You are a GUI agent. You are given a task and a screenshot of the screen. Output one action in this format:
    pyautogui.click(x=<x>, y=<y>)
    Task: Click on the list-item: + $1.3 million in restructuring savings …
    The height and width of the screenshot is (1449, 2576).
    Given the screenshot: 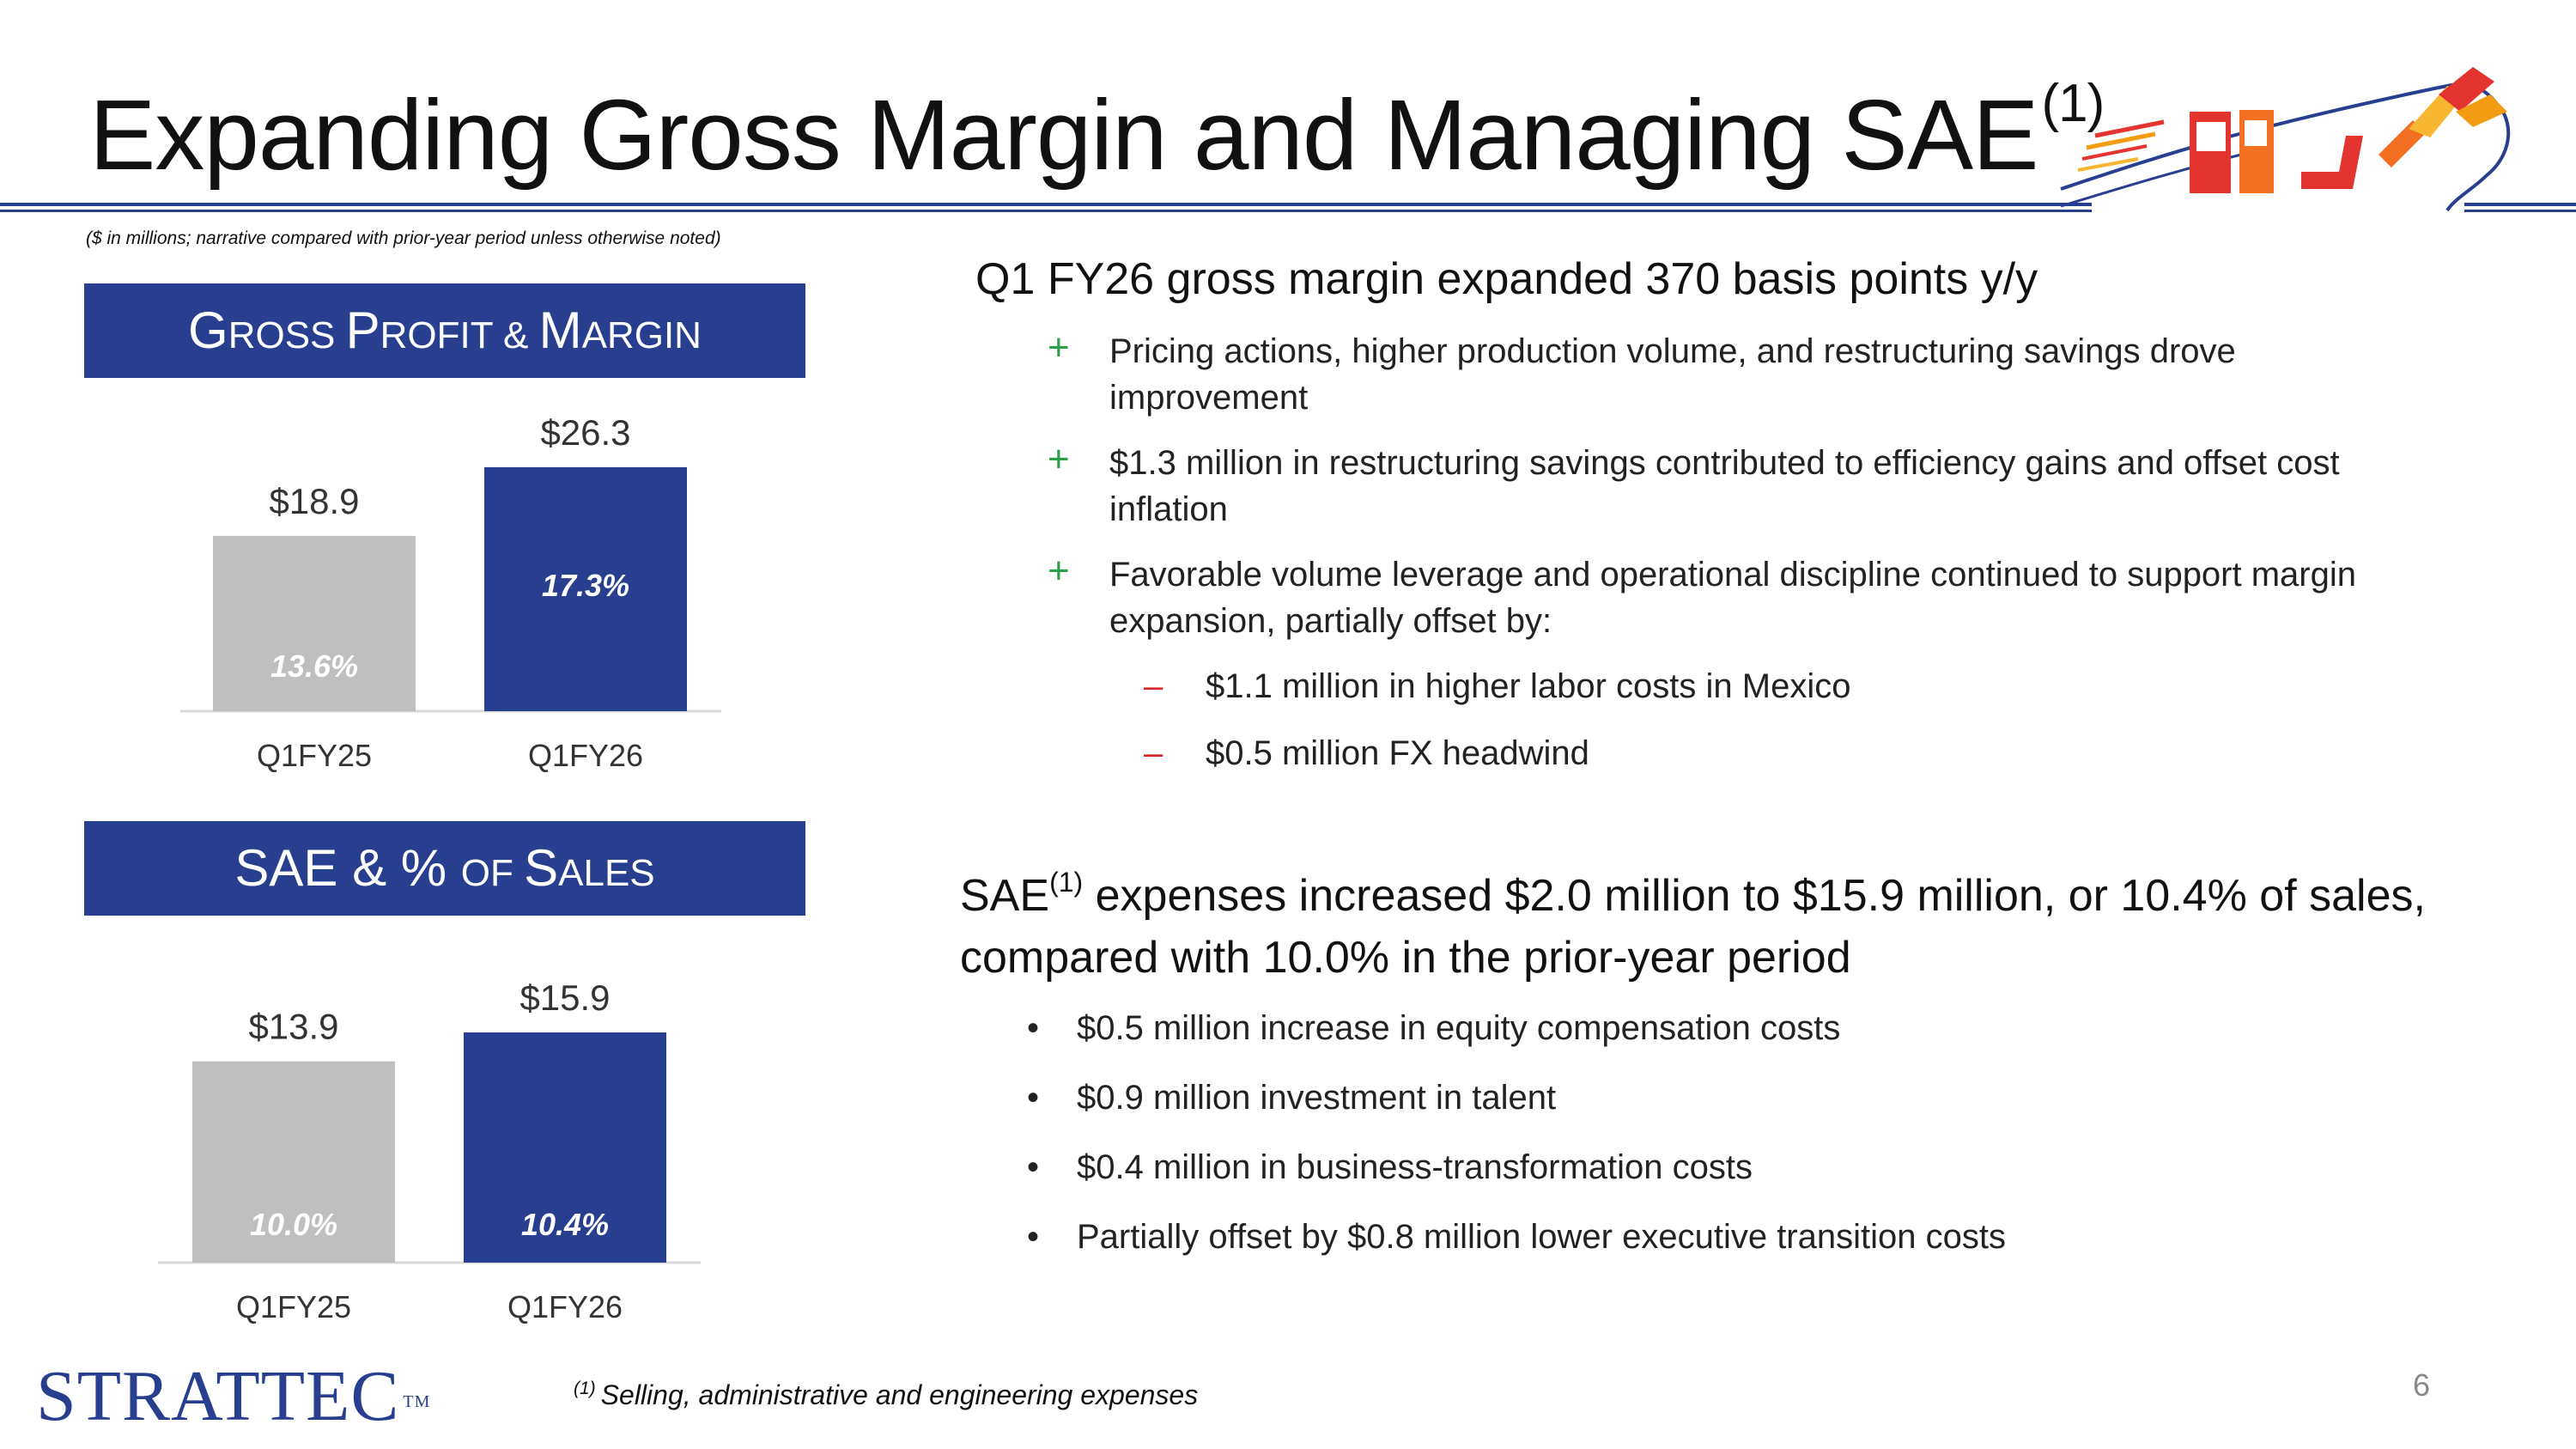 What is the action you would take?
    pyautogui.click(x=1694, y=483)
    